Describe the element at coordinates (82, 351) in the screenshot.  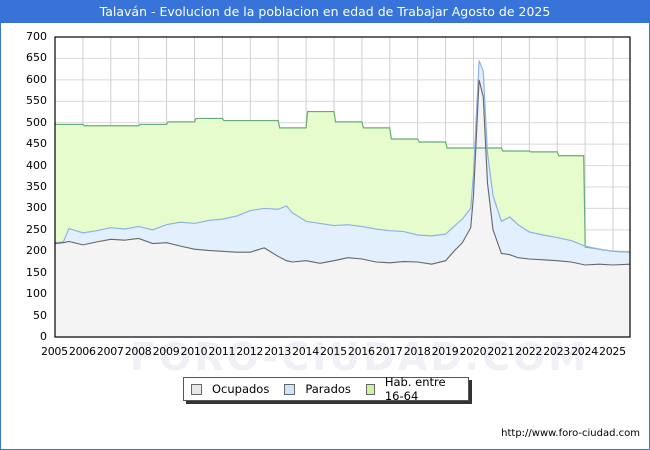
I see `x-tick-label: 2006` at that location.